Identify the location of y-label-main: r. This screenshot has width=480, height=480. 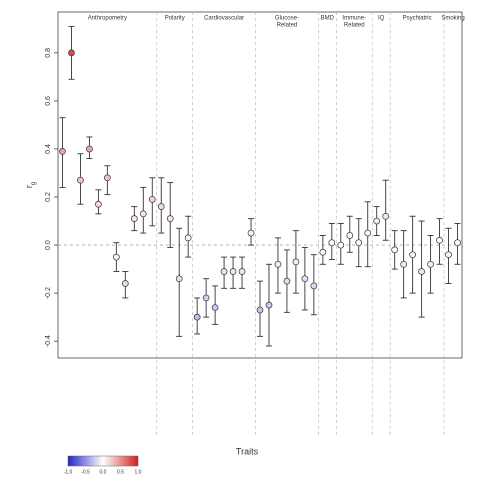
(29, 186).